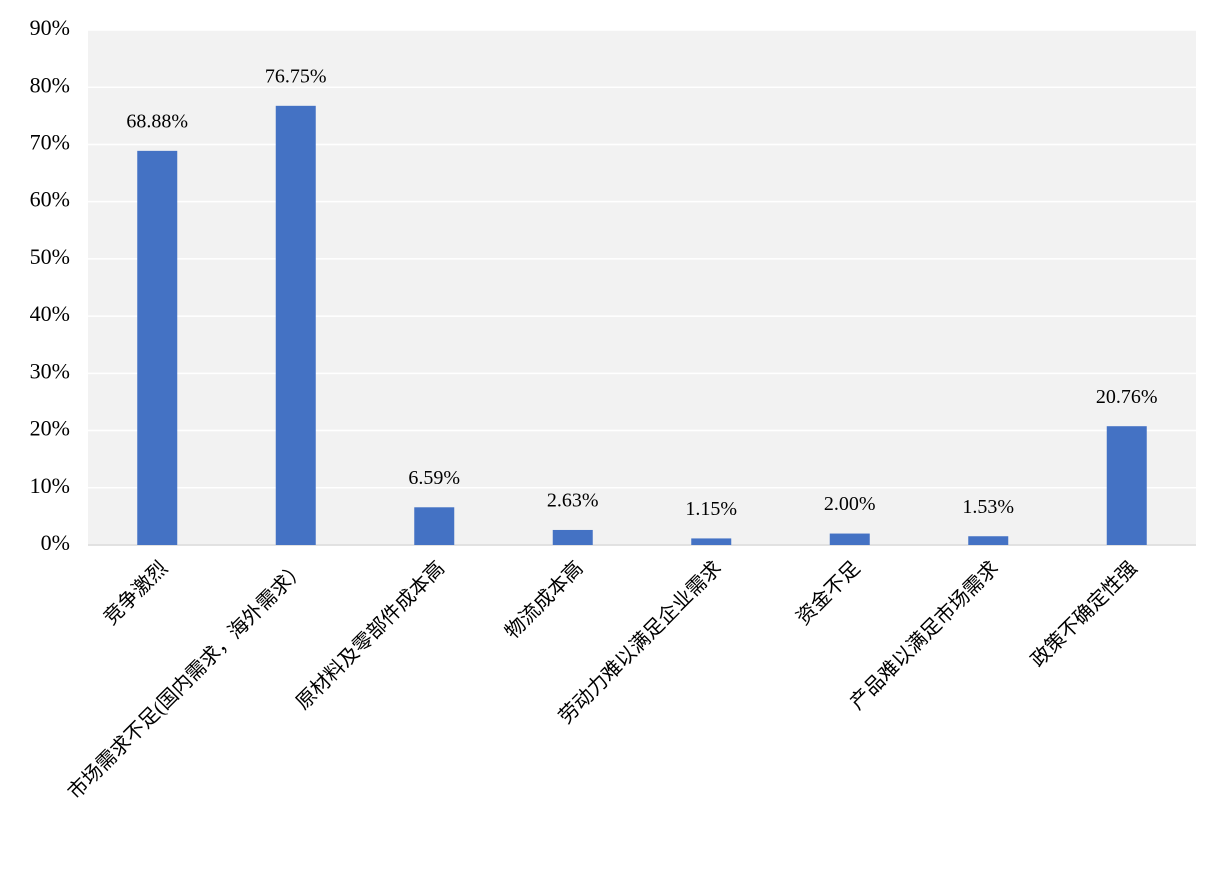 The image size is (1226, 882). Describe the element at coordinates (50, 370) in the screenshot. I see `y-tick-label: 30%` at that location.